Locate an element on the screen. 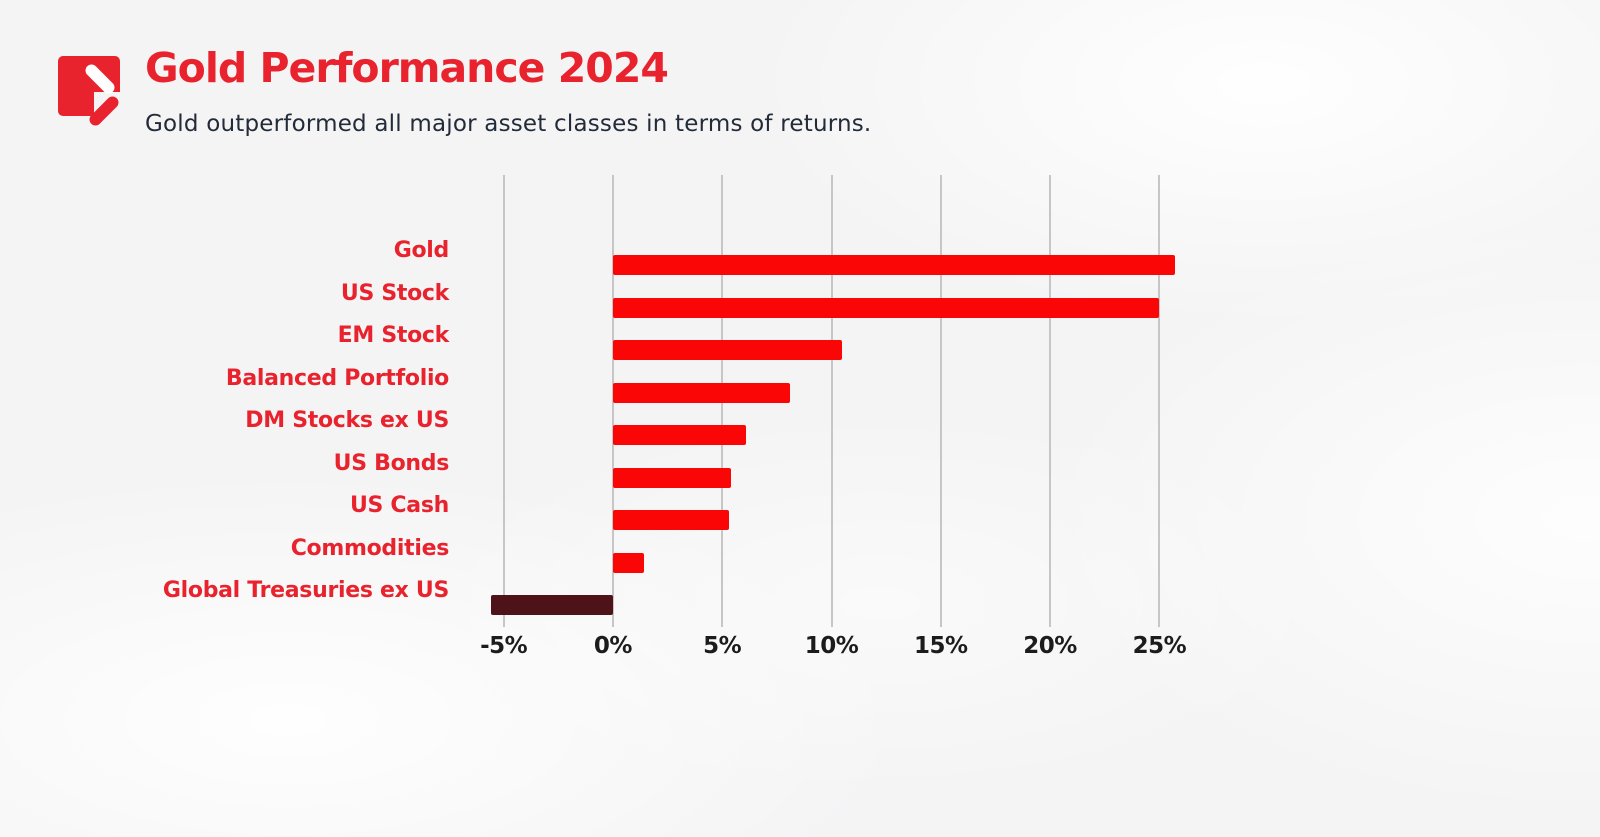 This screenshot has width=1600, height=837. category-label-global-treasuries-ex-us: Global Treasuries ex US is located at coordinates (305, 590).